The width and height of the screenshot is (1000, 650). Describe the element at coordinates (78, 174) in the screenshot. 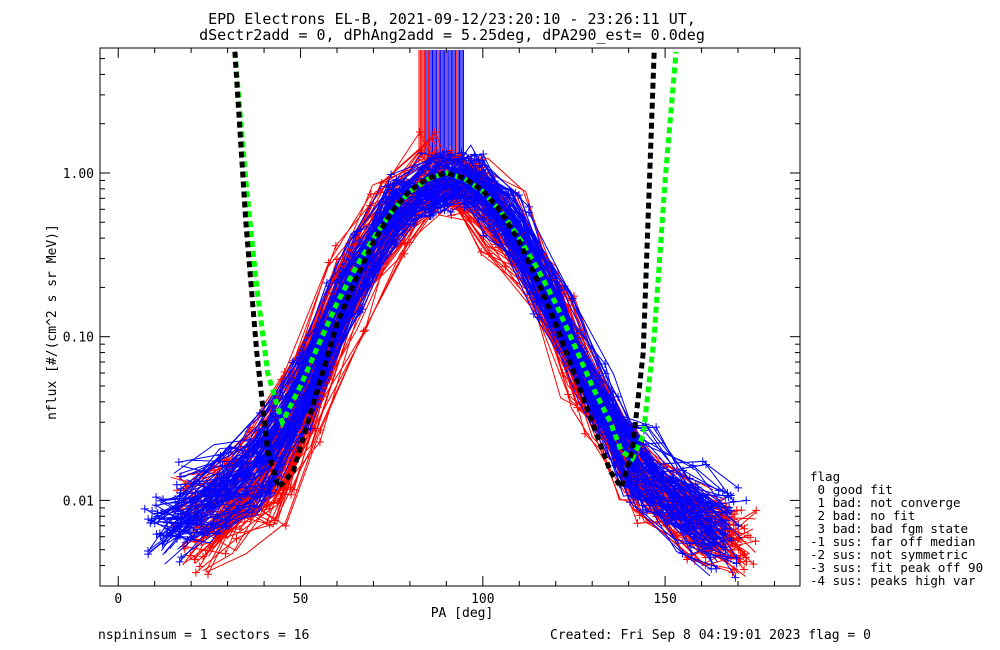

I see `y-tick-label: 1.00` at that location.